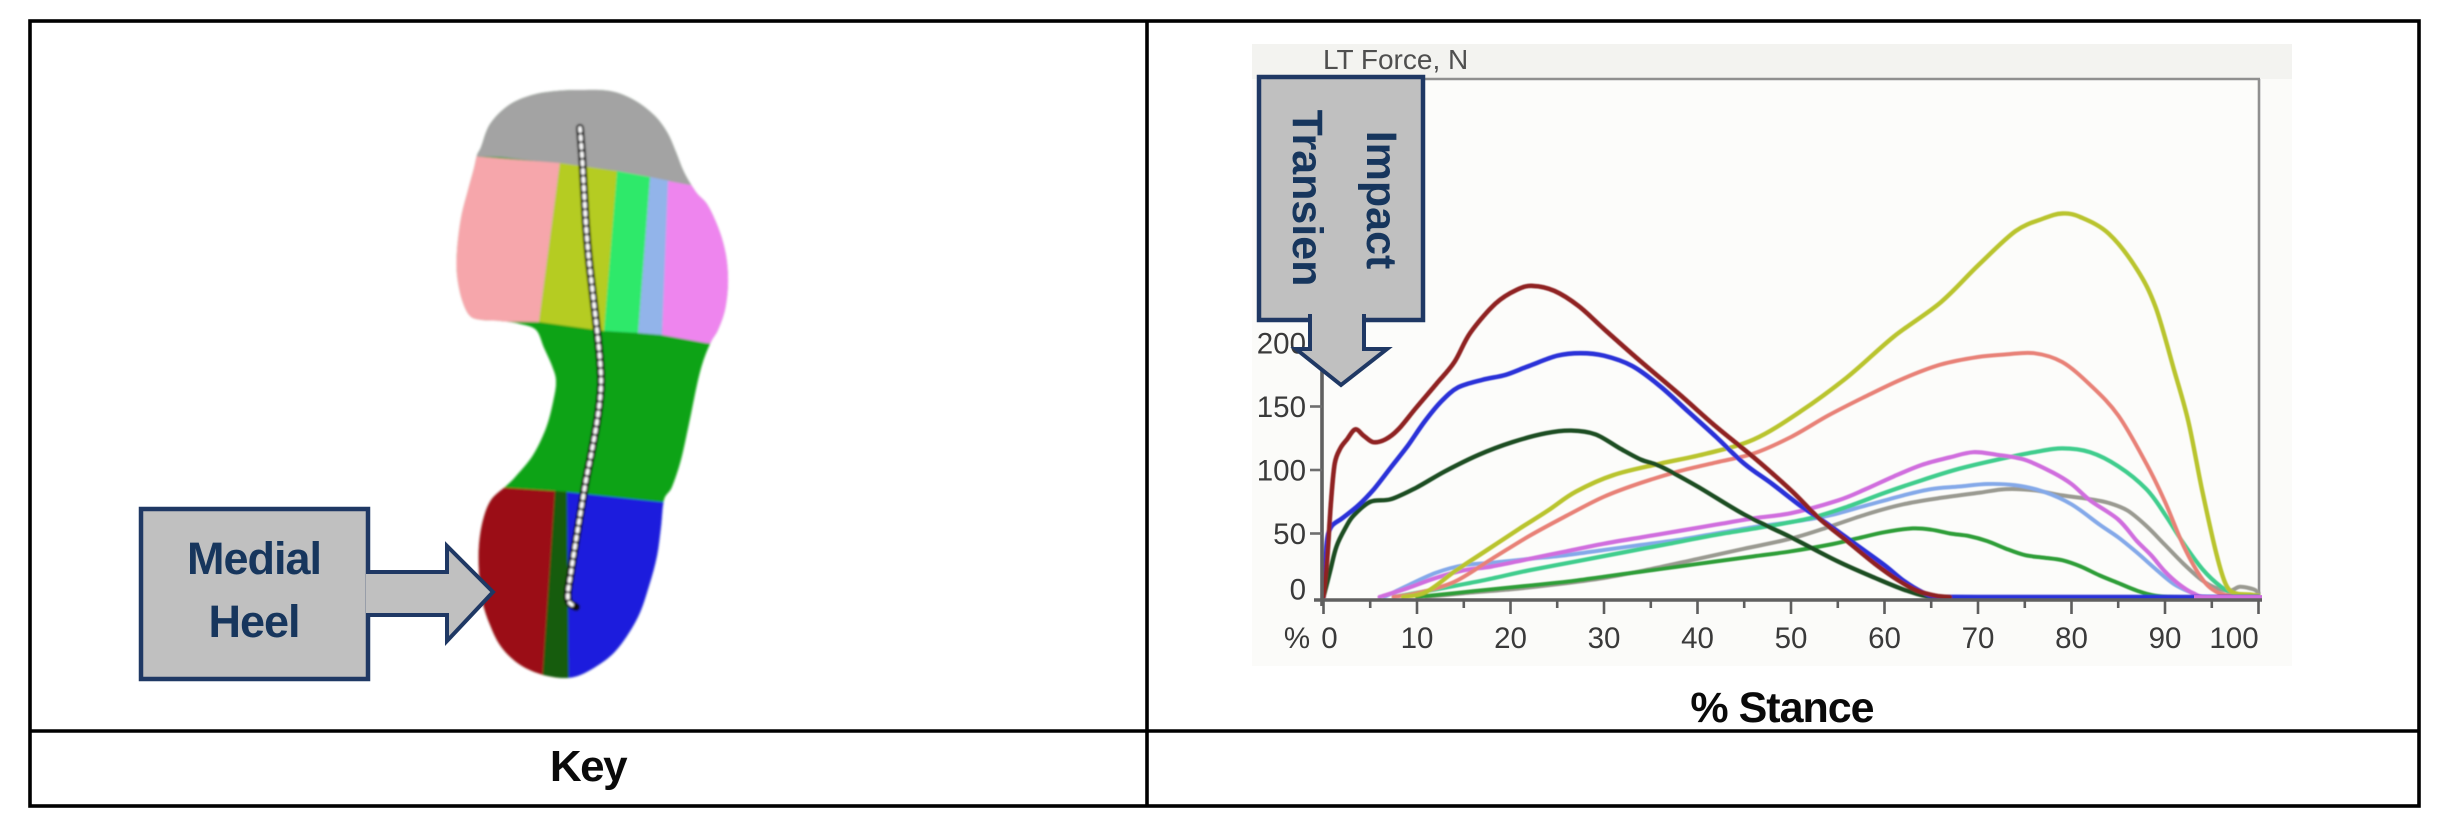 Image resolution: width=2448 pixels, height=836 pixels. What do you see at coordinates (1381, 200) in the screenshot?
I see `svg-text: Impact` at bounding box center [1381, 200].